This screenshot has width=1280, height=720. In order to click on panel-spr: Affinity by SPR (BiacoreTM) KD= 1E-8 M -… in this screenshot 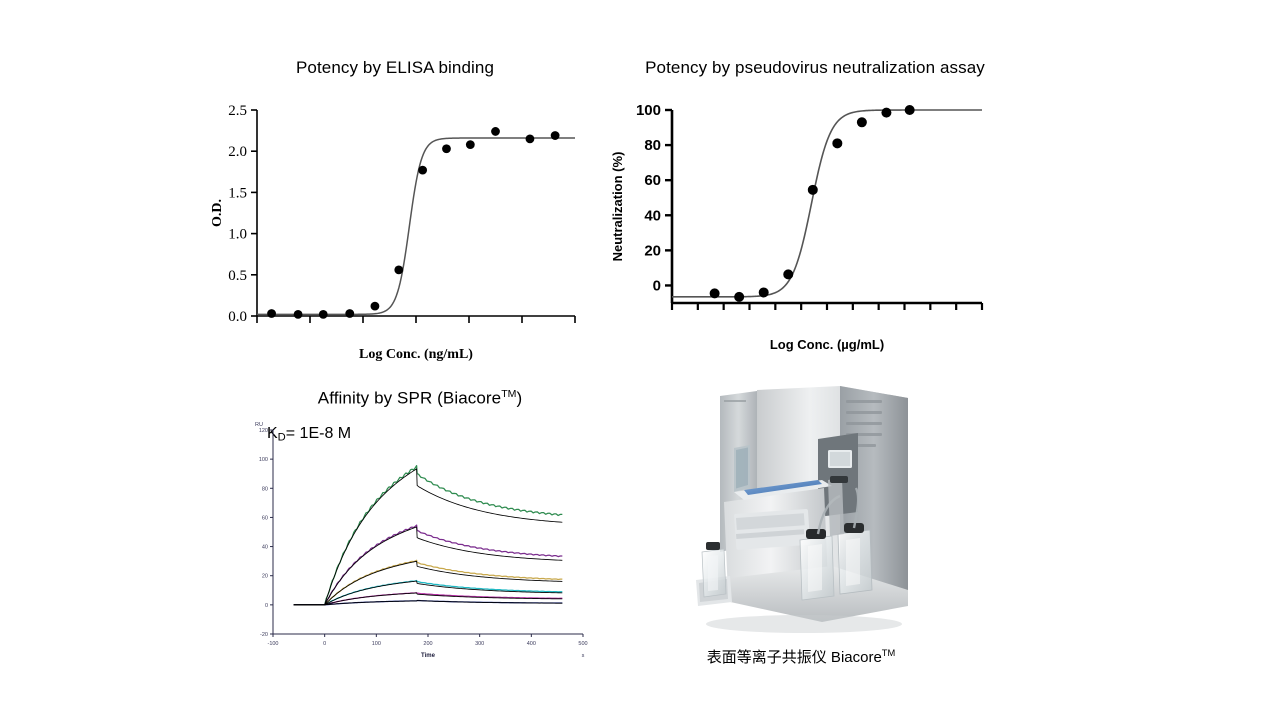, I will do `click(420, 533)`.